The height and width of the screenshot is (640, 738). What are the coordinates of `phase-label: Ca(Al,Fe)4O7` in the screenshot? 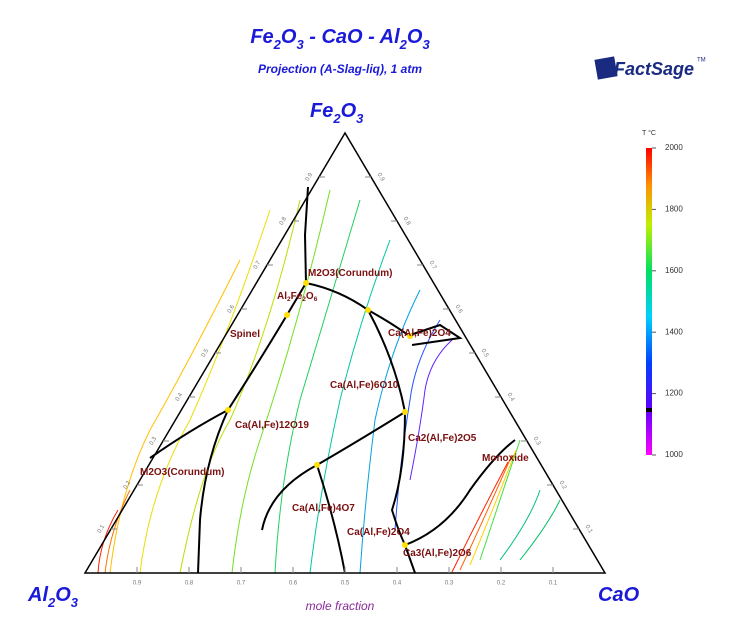 It's located at (323, 508).